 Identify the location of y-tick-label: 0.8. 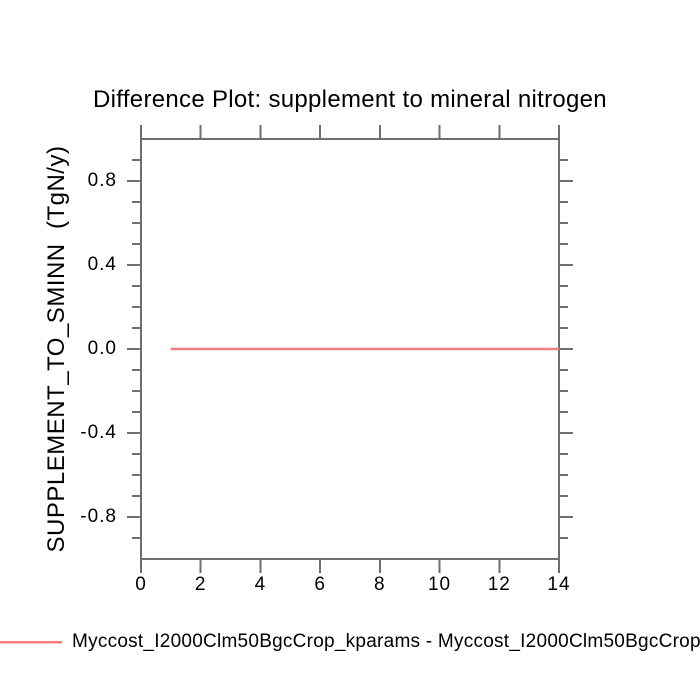
(102, 180).